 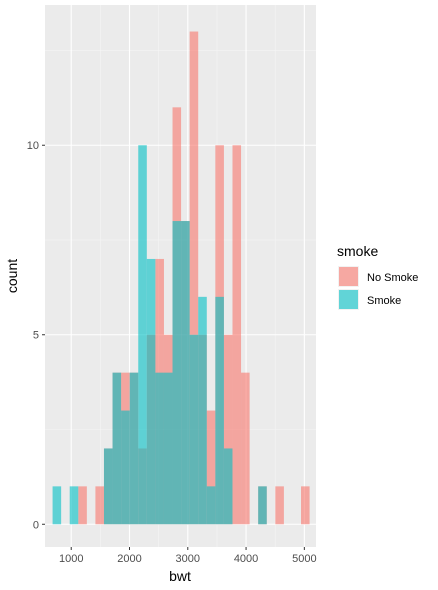 What do you see at coordinates (33, 146) in the screenshot?
I see `y-tick-label: 10` at bounding box center [33, 146].